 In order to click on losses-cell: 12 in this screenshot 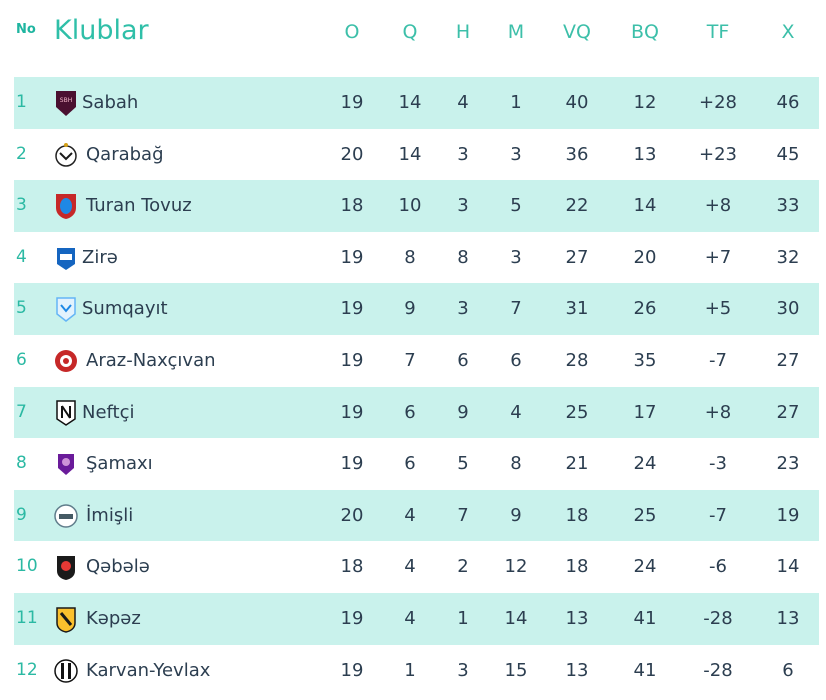, I will do `click(516, 567)`.